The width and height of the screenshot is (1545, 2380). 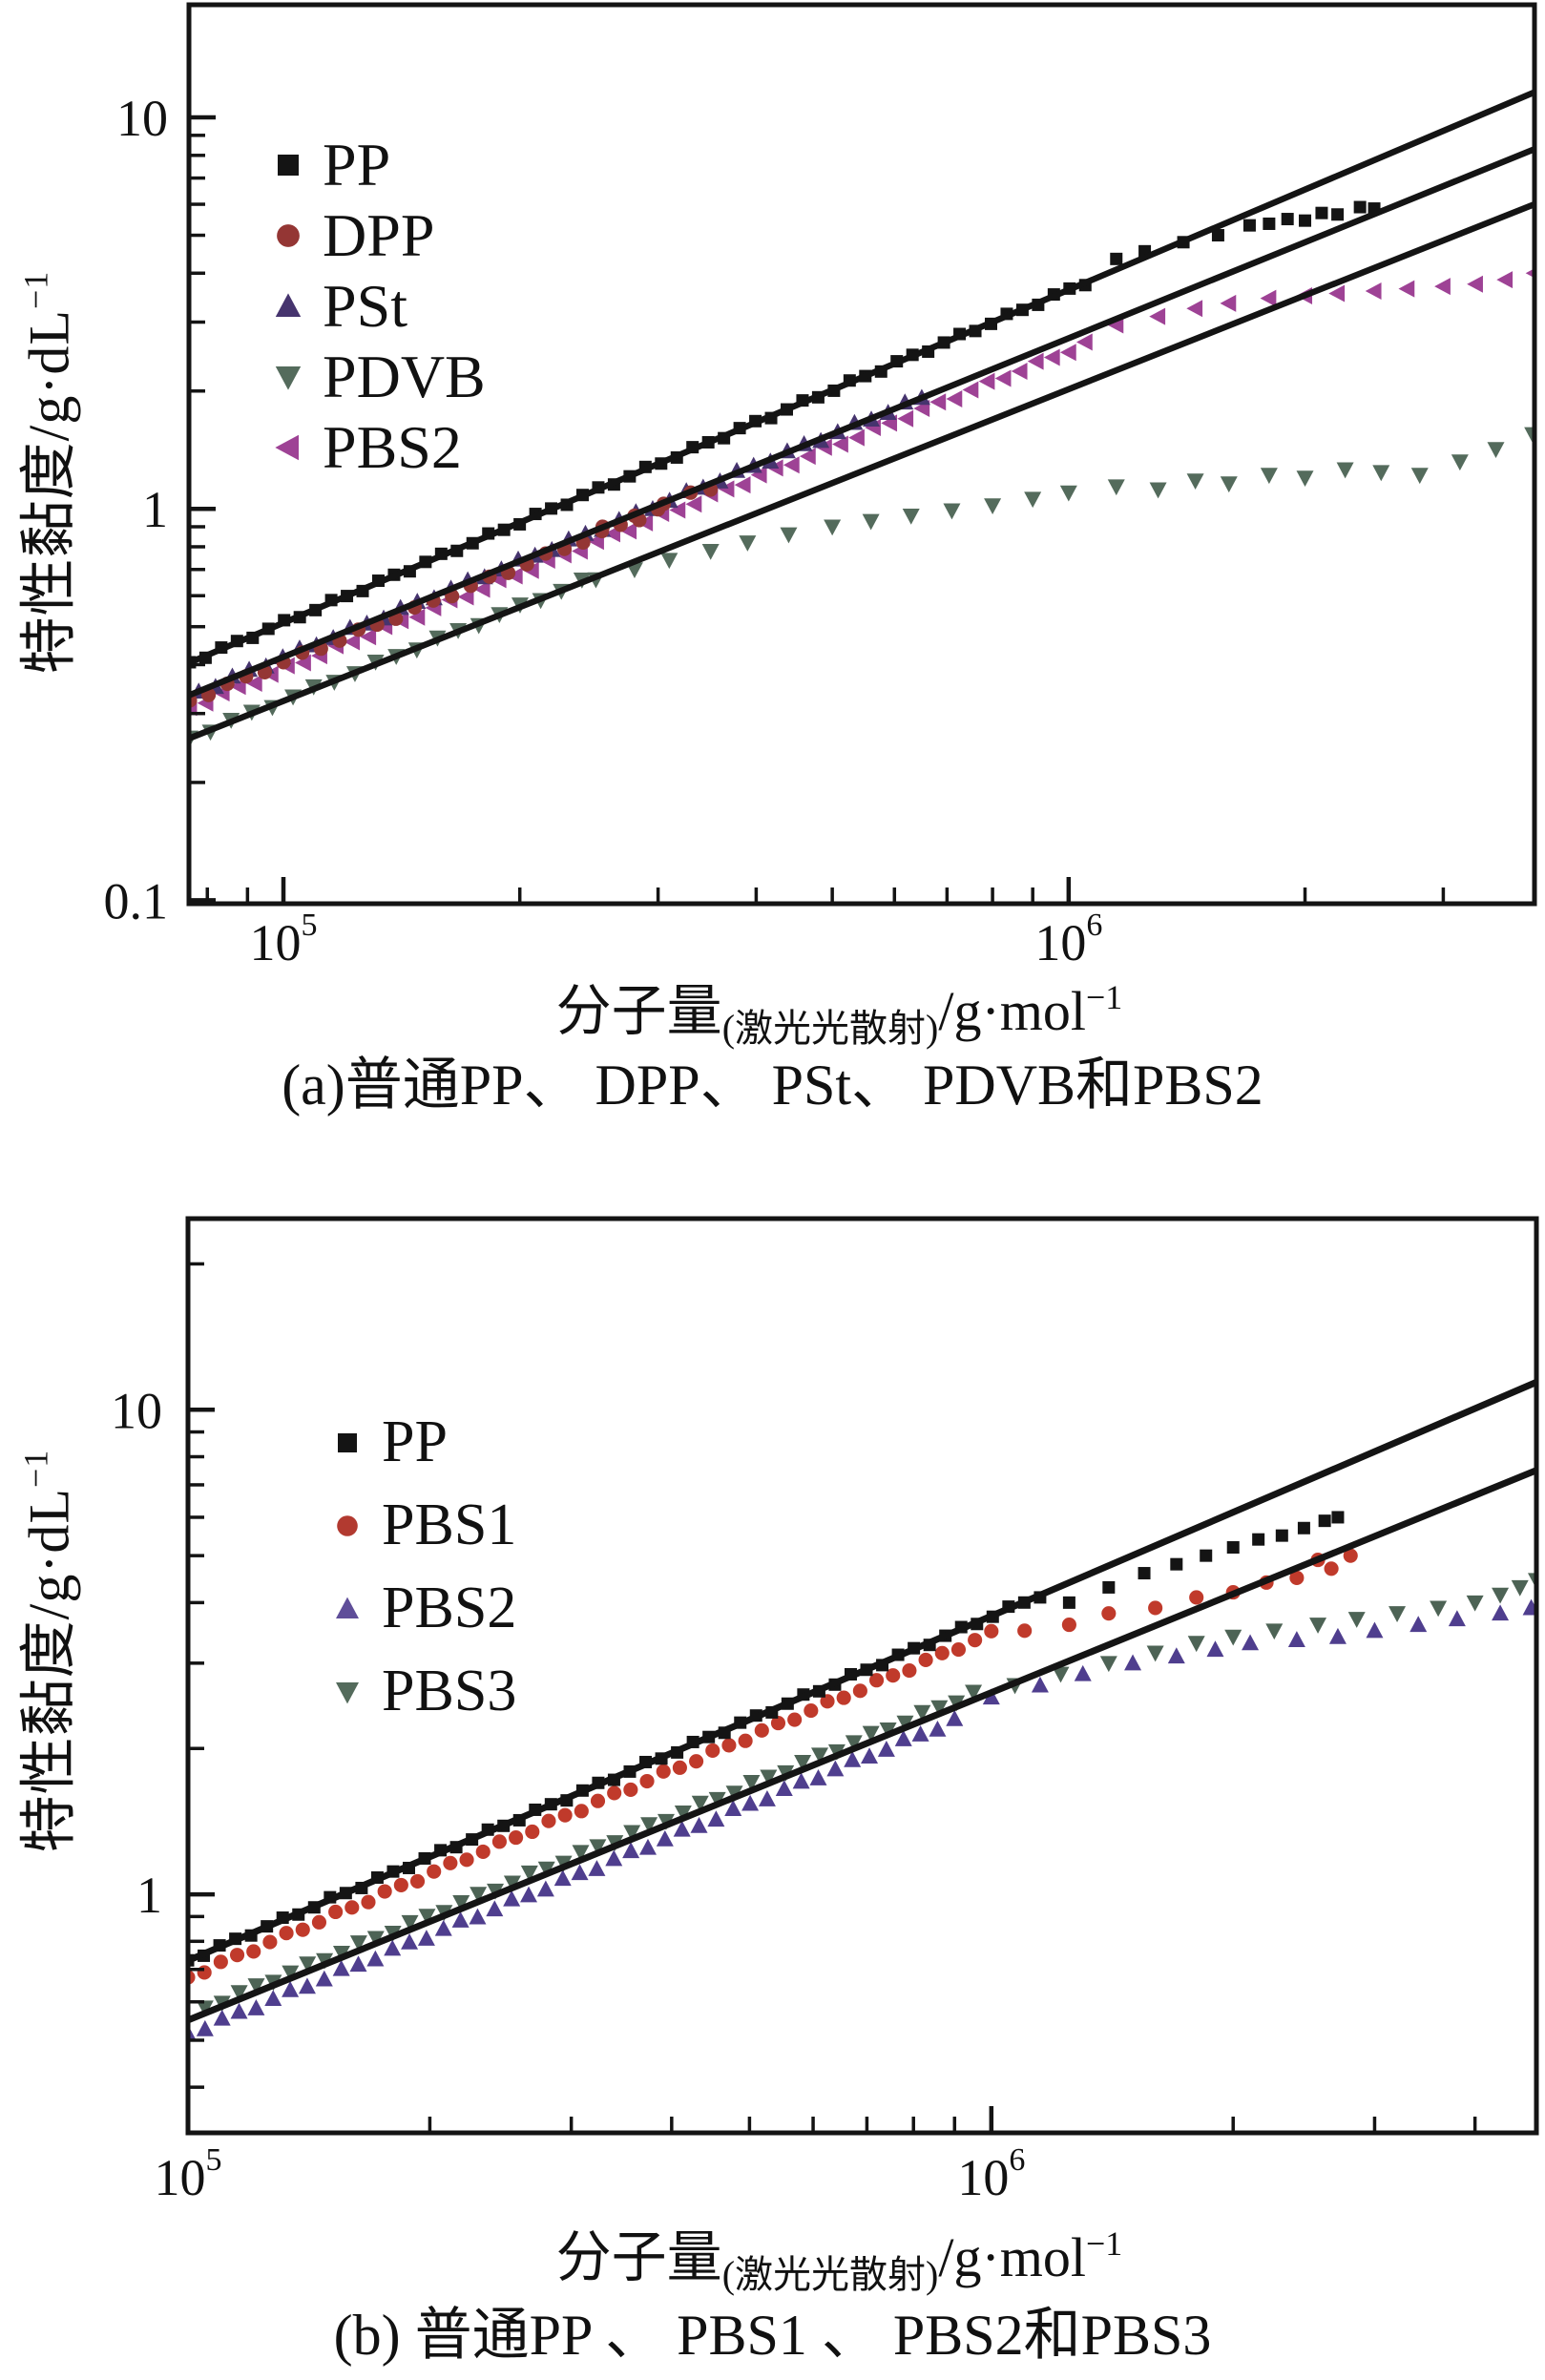 I want to click on legend-item-pdvb: PDVB, so click(x=378, y=377).